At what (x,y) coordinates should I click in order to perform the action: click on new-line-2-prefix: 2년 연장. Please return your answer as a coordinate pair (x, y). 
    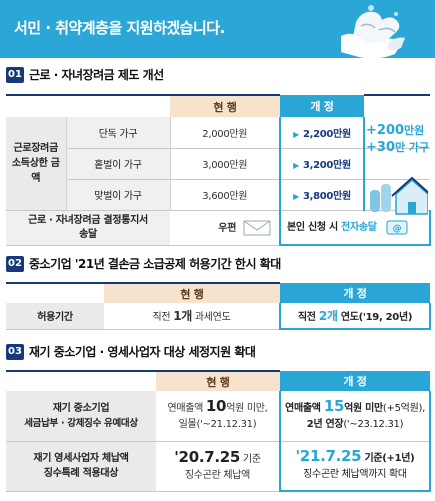
    Looking at the image, I should click on (325, 425).